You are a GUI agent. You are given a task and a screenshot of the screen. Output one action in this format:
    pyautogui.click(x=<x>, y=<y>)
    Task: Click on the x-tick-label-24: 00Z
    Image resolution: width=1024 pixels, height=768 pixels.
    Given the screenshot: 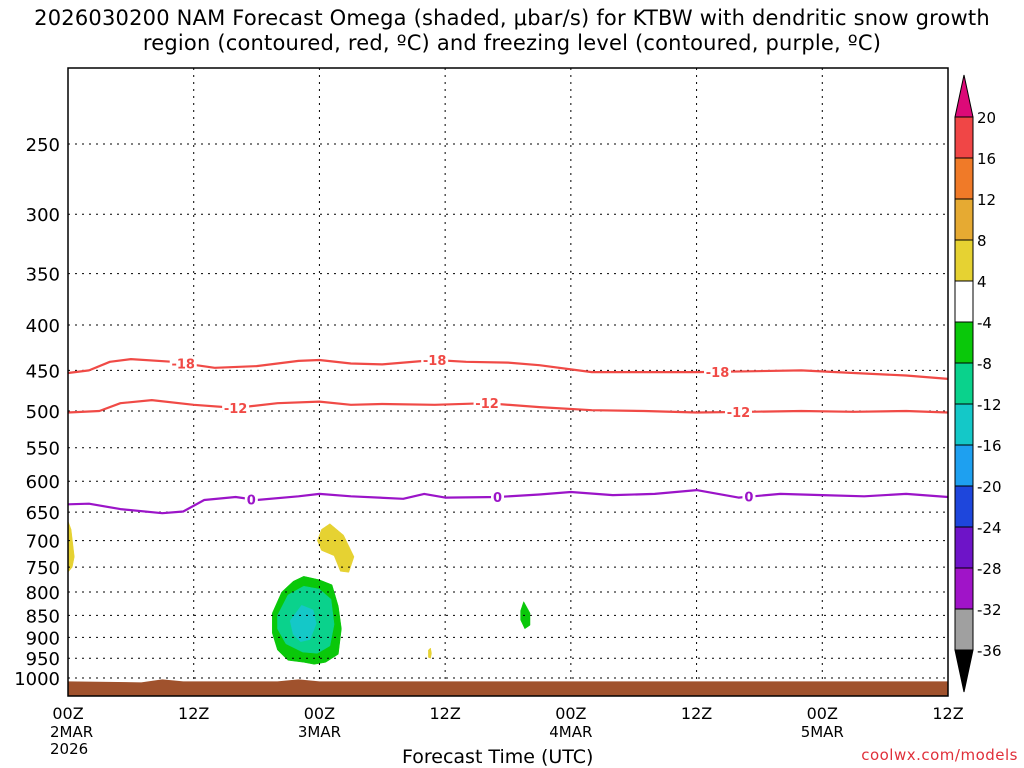 What is the action you would take?
    pyautogui.click(x=319, y=713)
    